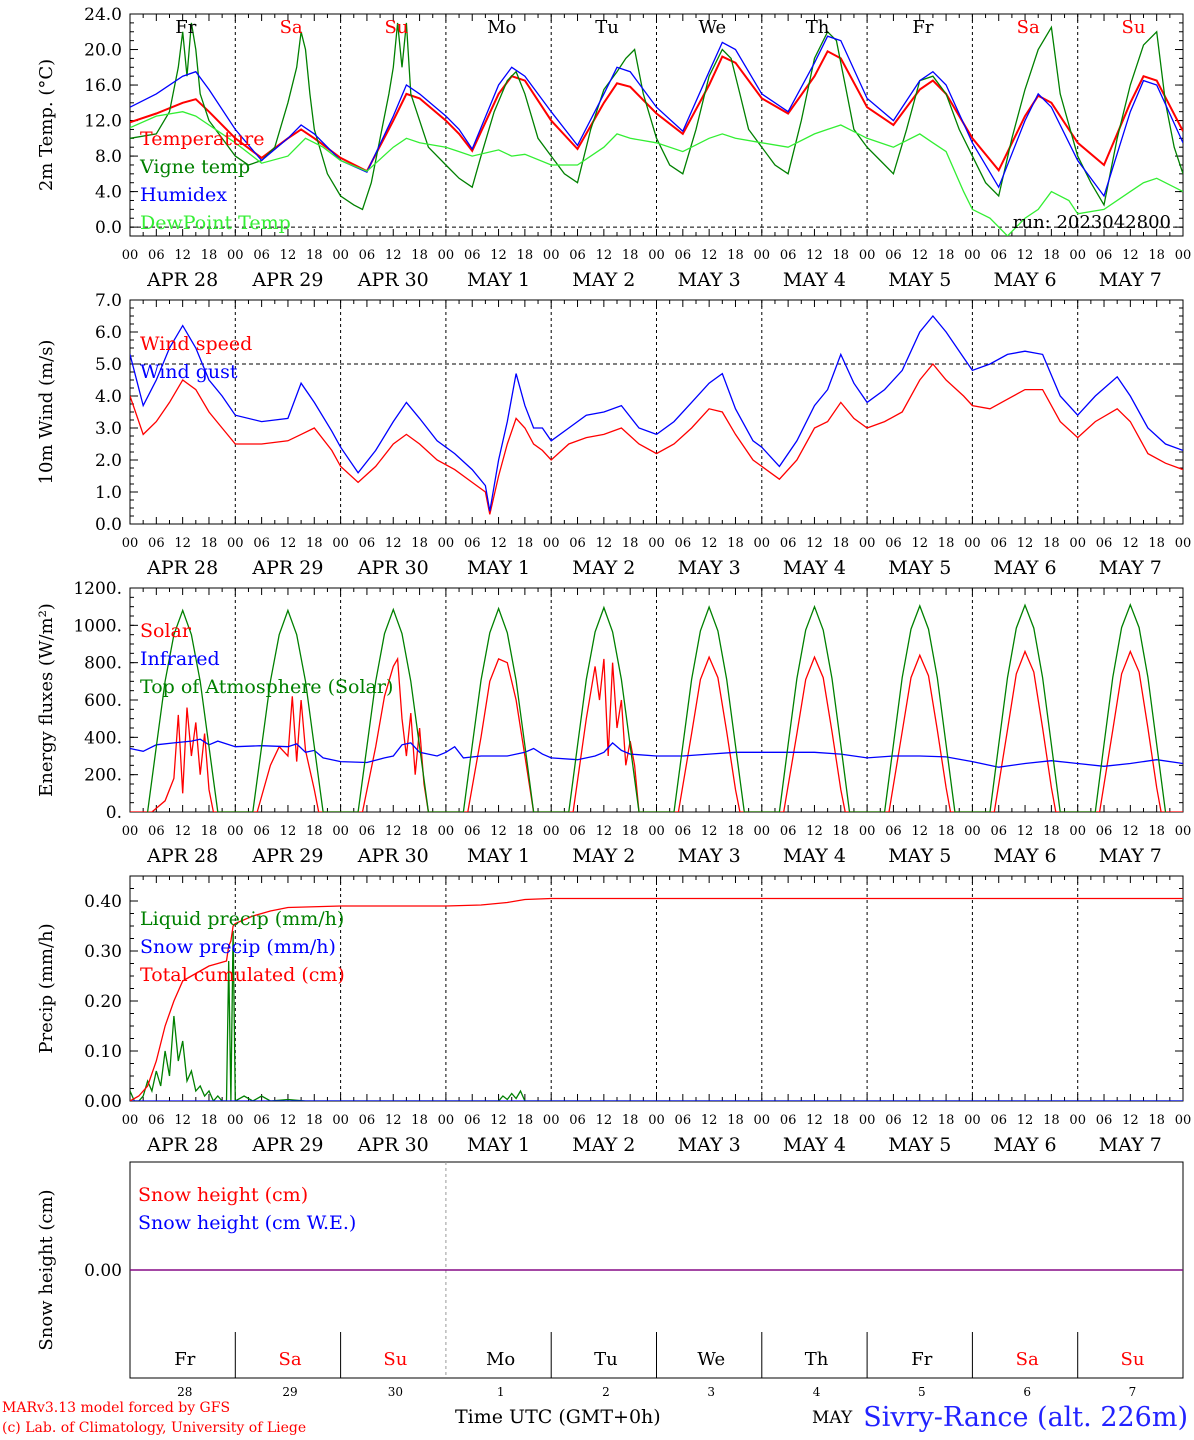 This screenshot has width=1194, height=1440. I want to click on legend-entry: Snow precip (mm/h), so click(238, 947).